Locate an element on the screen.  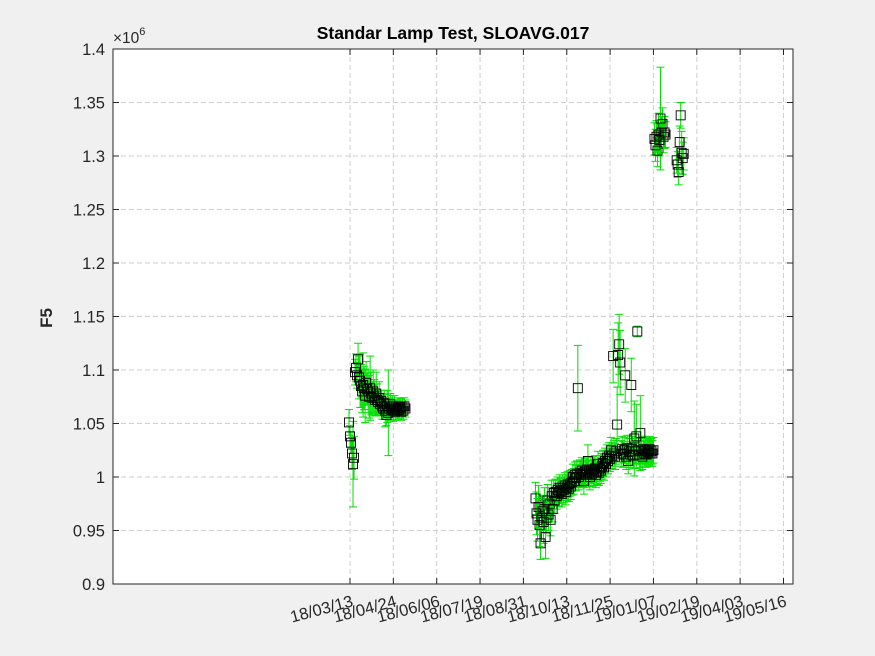
y-tick-label: 1.3 is located at coordinates (93, 157).